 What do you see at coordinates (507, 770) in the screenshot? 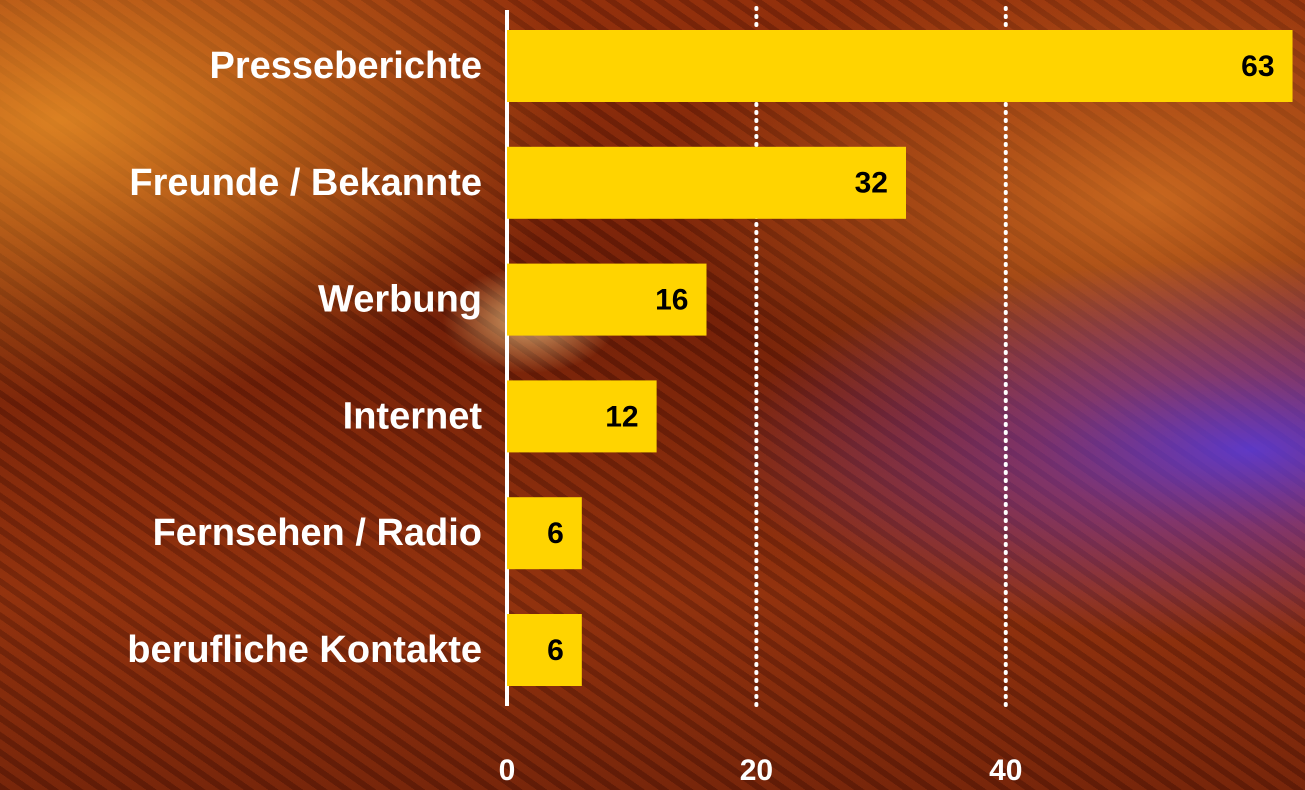
I see `x-tick-label: 0` at bounding box center [507, 770].